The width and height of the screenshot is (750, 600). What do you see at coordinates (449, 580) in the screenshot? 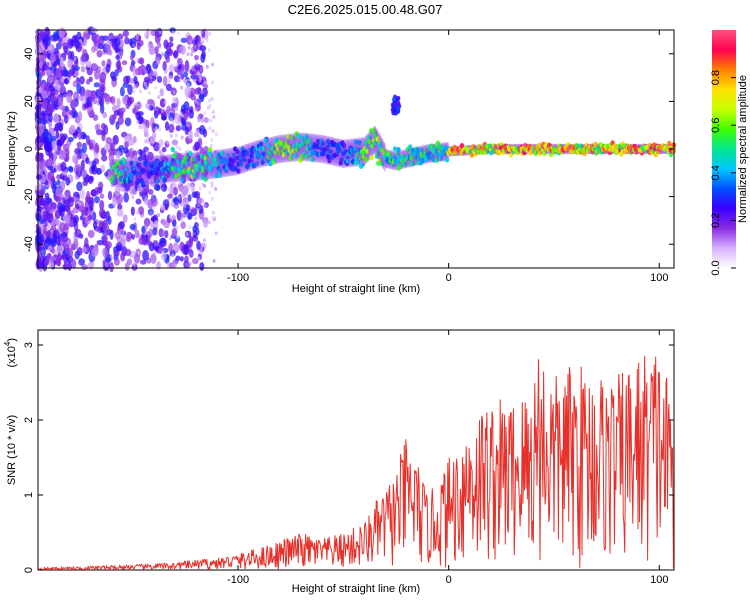
I see `snr-x-tick-label: 0` at bounding box center [449, 580].